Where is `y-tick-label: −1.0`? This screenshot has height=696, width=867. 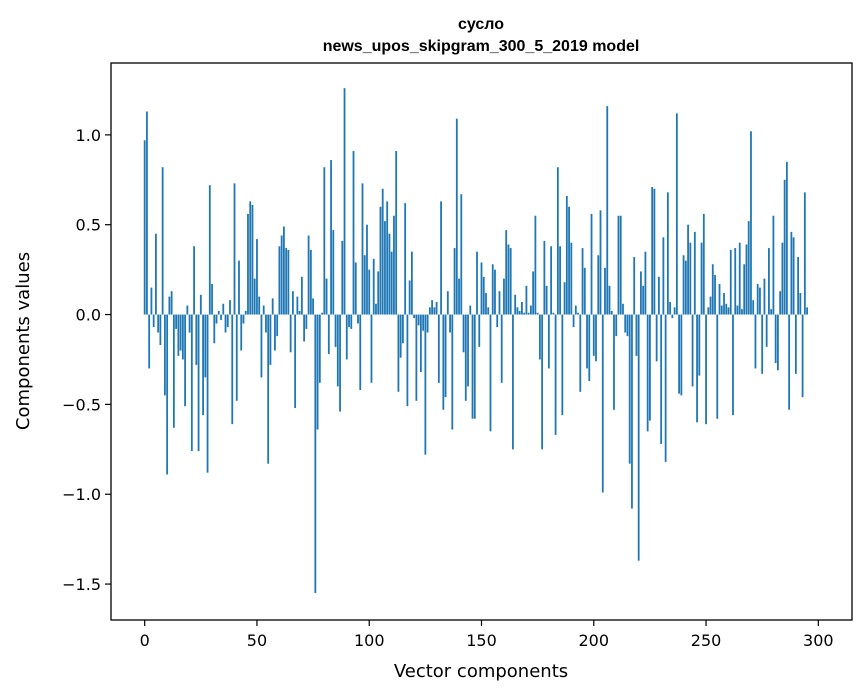 y-tick-label: −1.0 is located at coordinates (81, 494).